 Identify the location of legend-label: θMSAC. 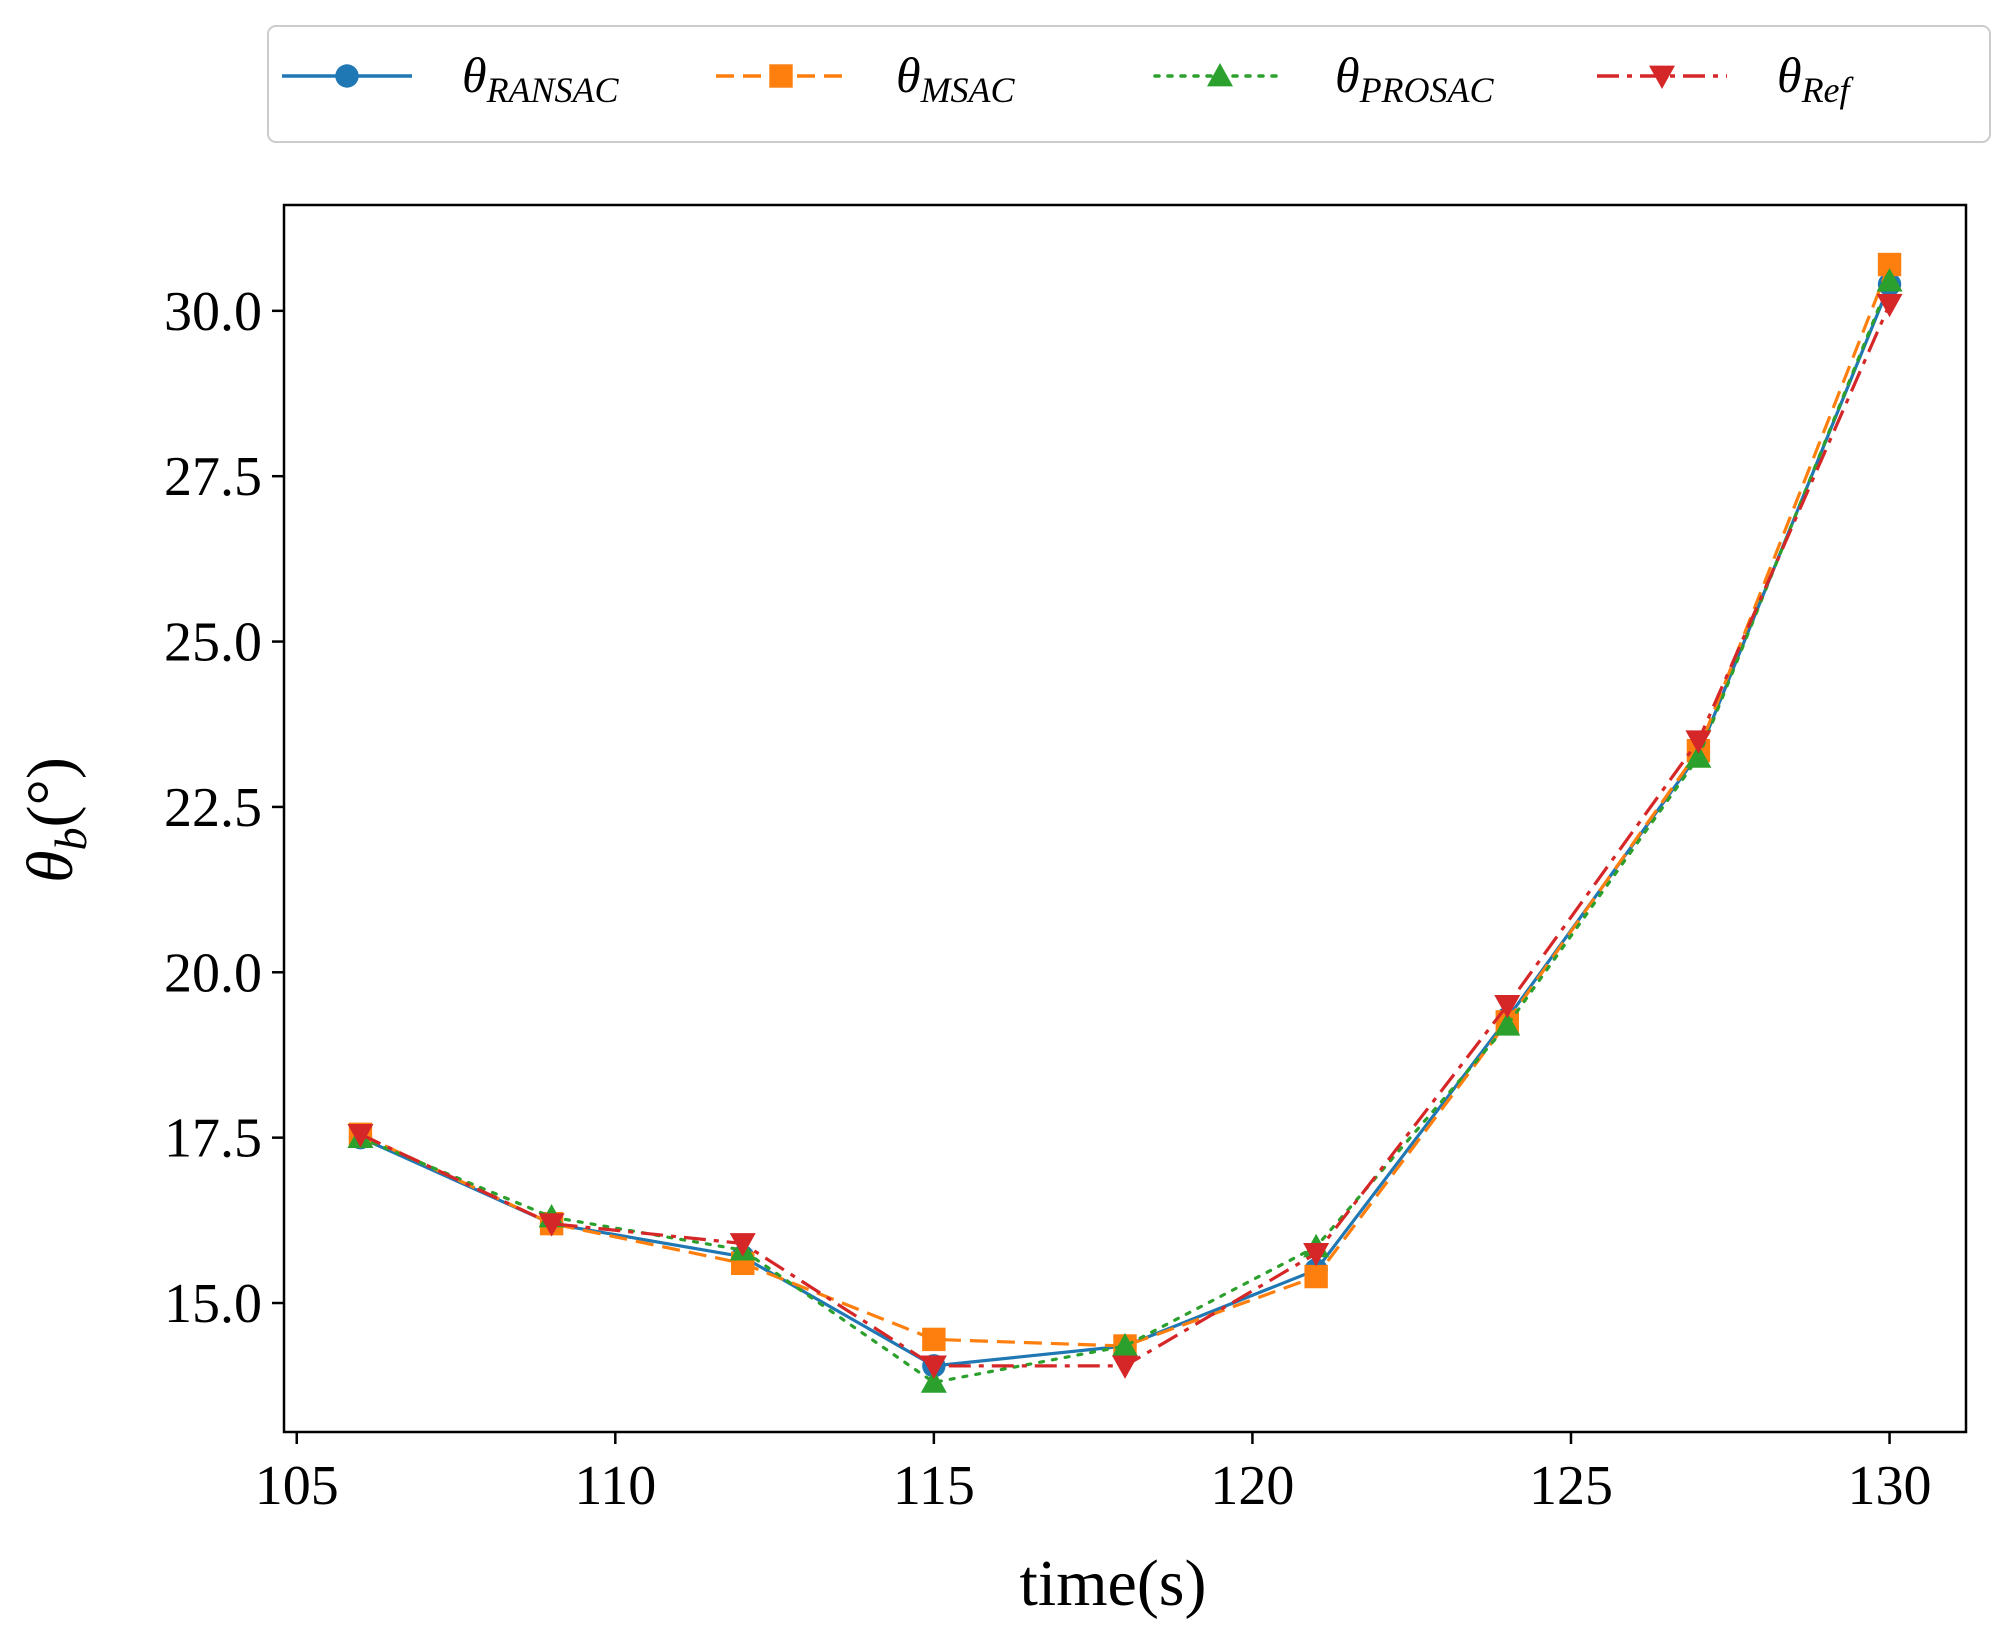
(956, 78).